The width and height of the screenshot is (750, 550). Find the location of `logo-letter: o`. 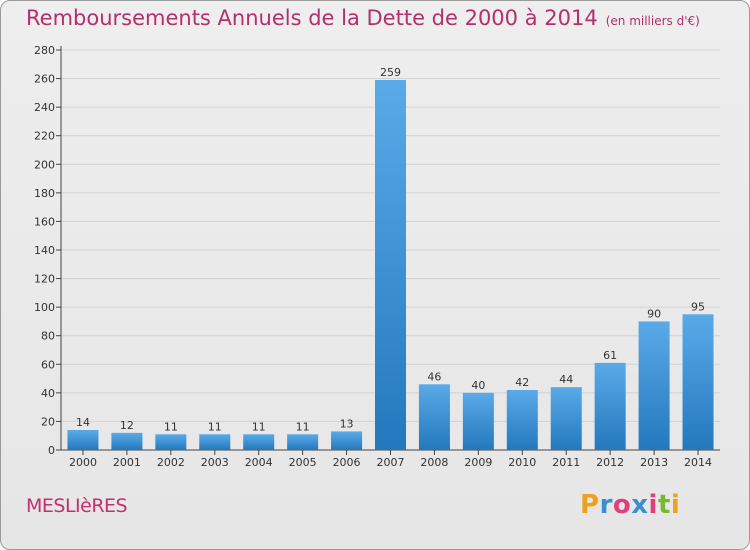

logo-letter: o is located at coordinates (622, 505).